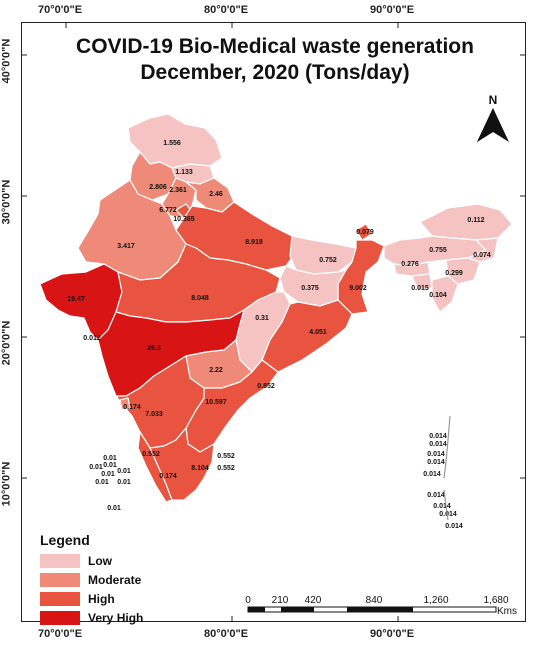 This screenshot has width=548, height=645. What do you see at coordinates (374, 600) in the screenshot?
I see `scale-tick-840: 840` at bounding box center [374, 600].